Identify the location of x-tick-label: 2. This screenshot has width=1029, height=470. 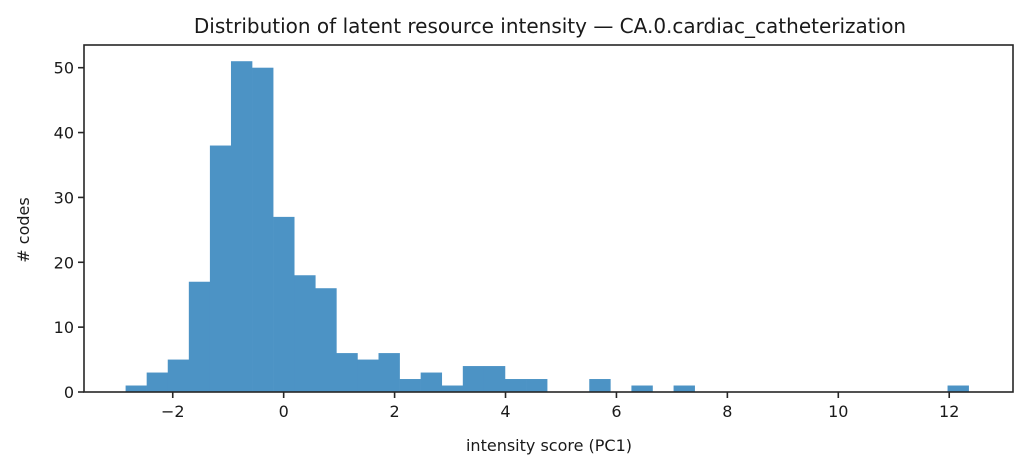
(394, 411).